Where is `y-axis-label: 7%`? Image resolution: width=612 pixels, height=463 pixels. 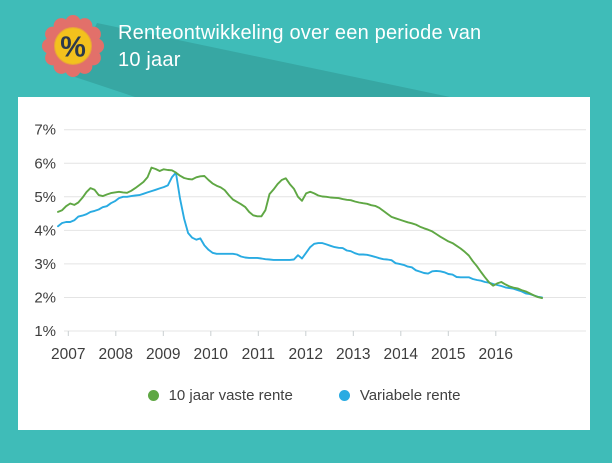
y-axis-label: 7% is located at coordinates (45, 130).